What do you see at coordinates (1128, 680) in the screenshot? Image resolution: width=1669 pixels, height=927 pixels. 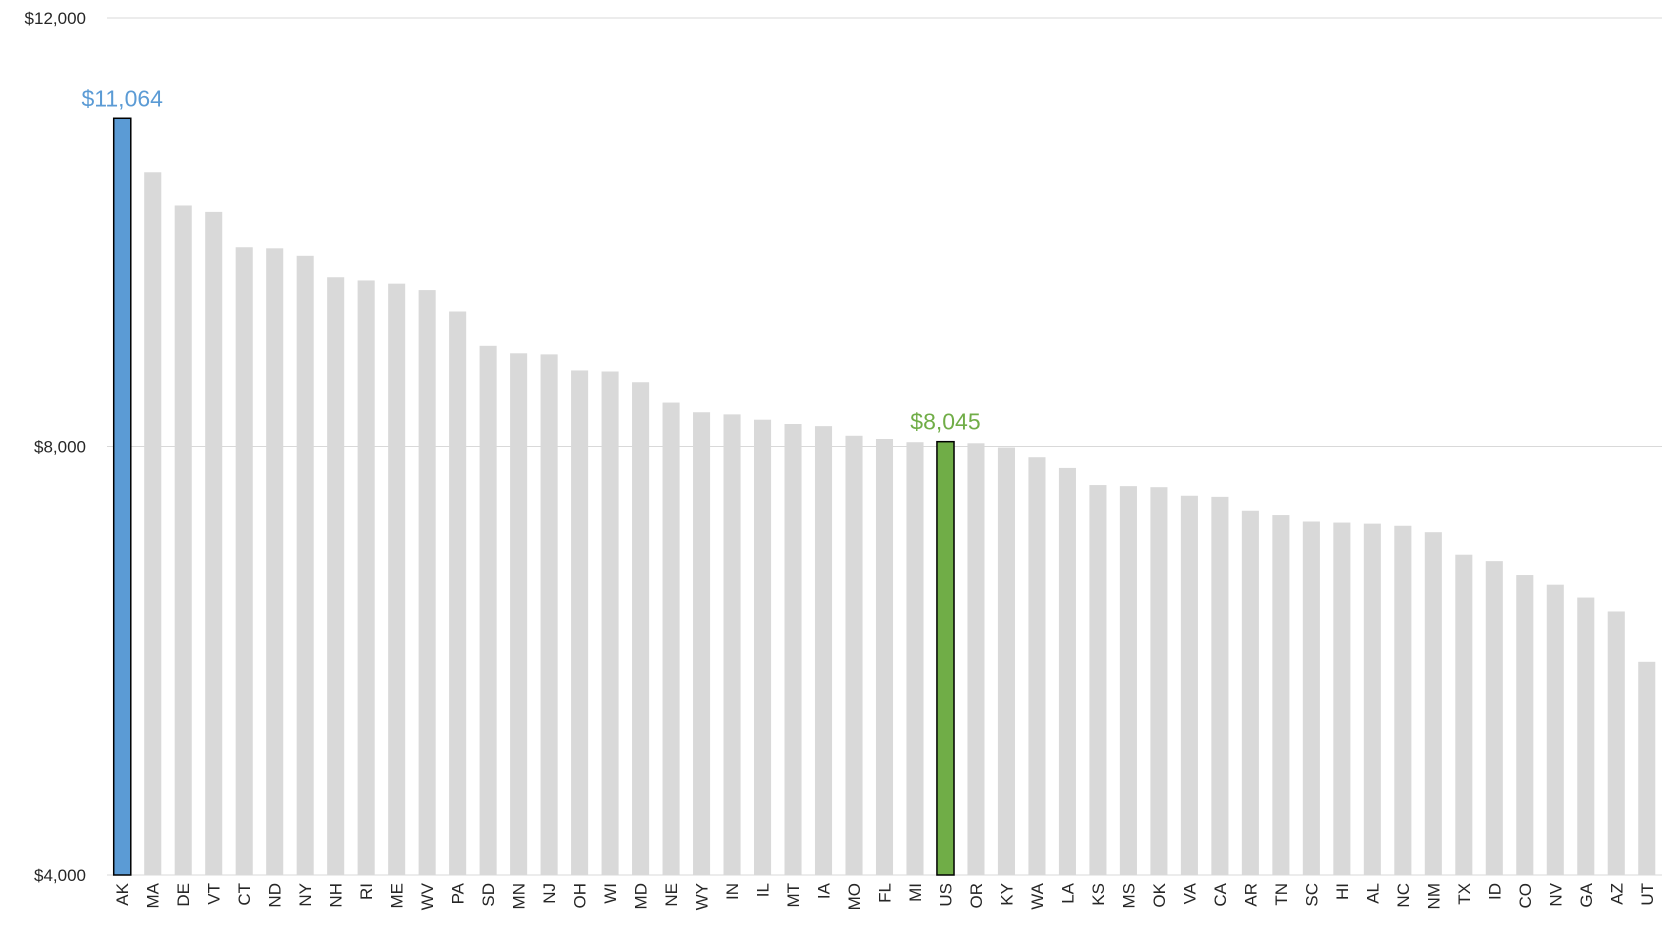 I see `bar-ms` at bounding box center [1128, 680].